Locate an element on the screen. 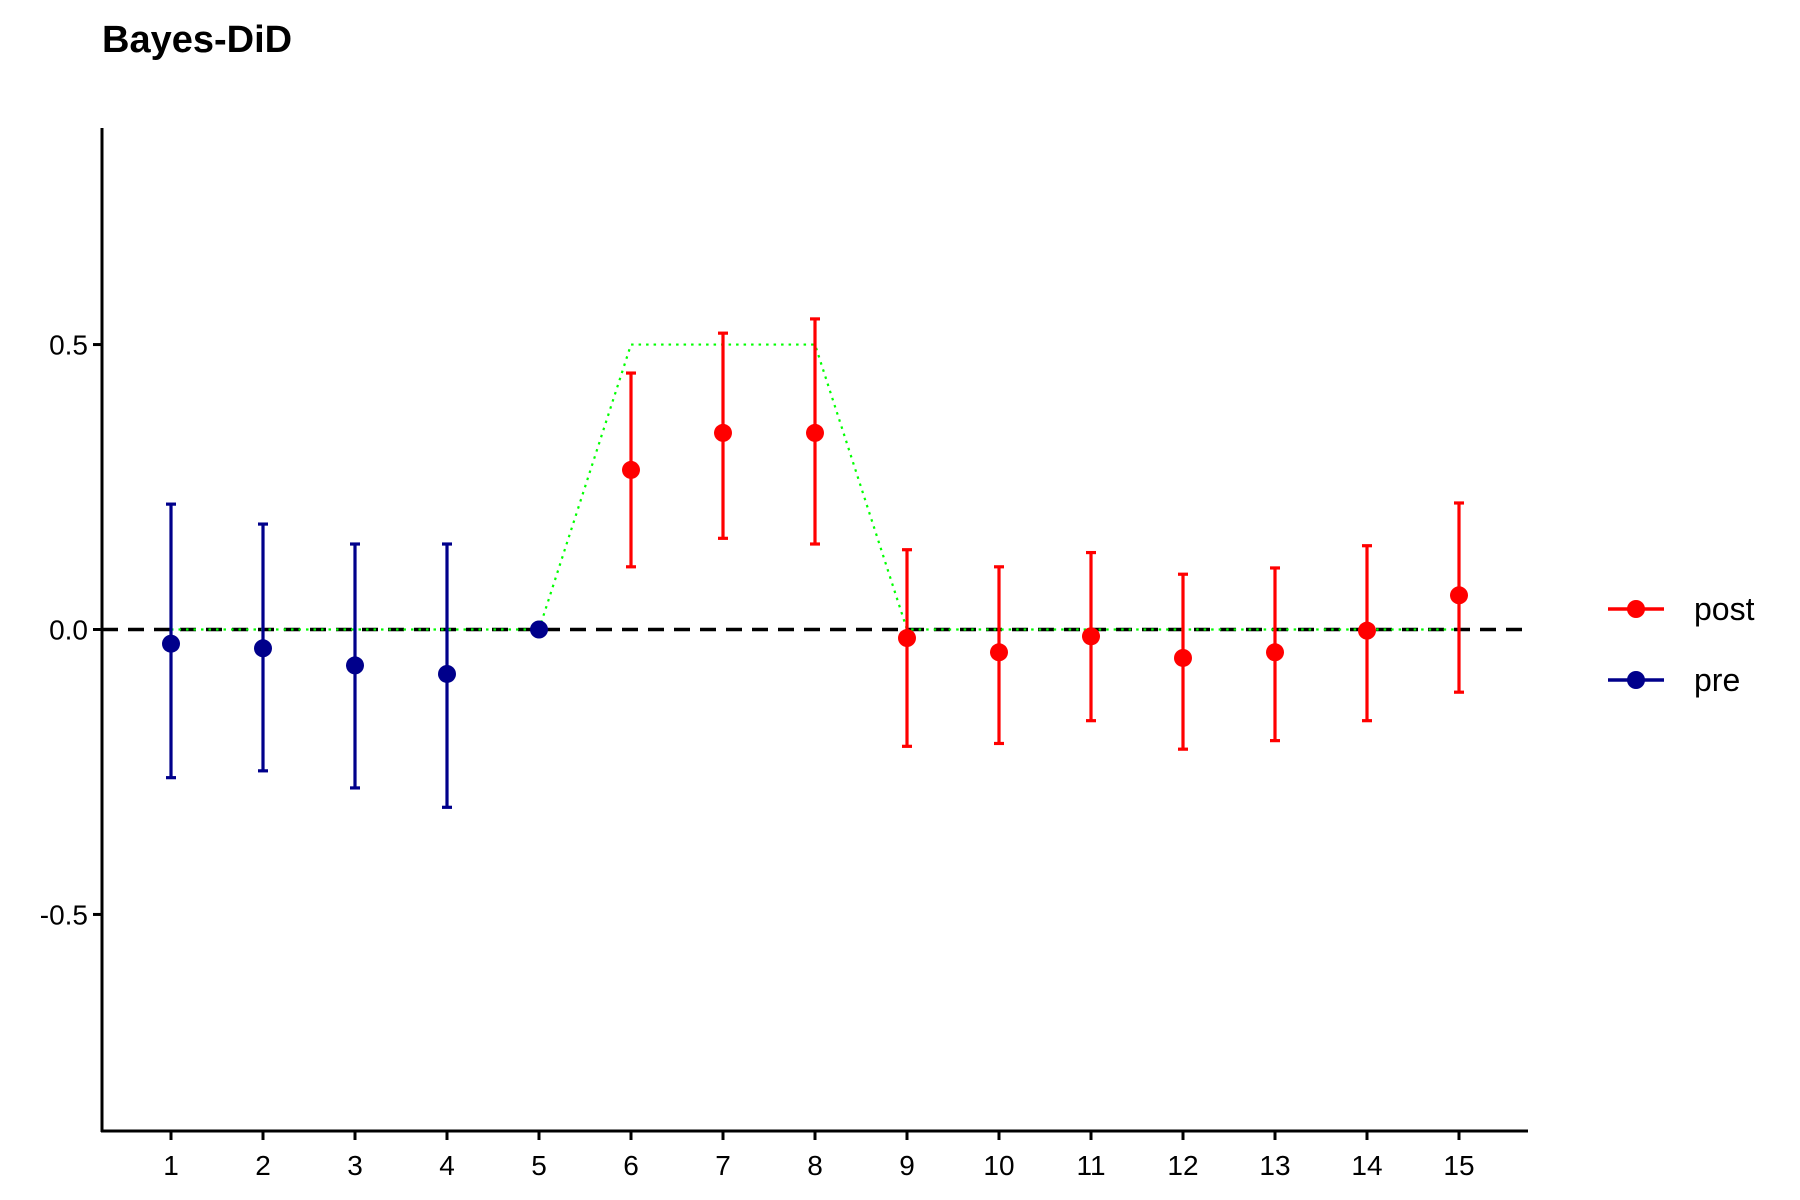  x-tick-label: 2 is located at coordinates (263, 1165).